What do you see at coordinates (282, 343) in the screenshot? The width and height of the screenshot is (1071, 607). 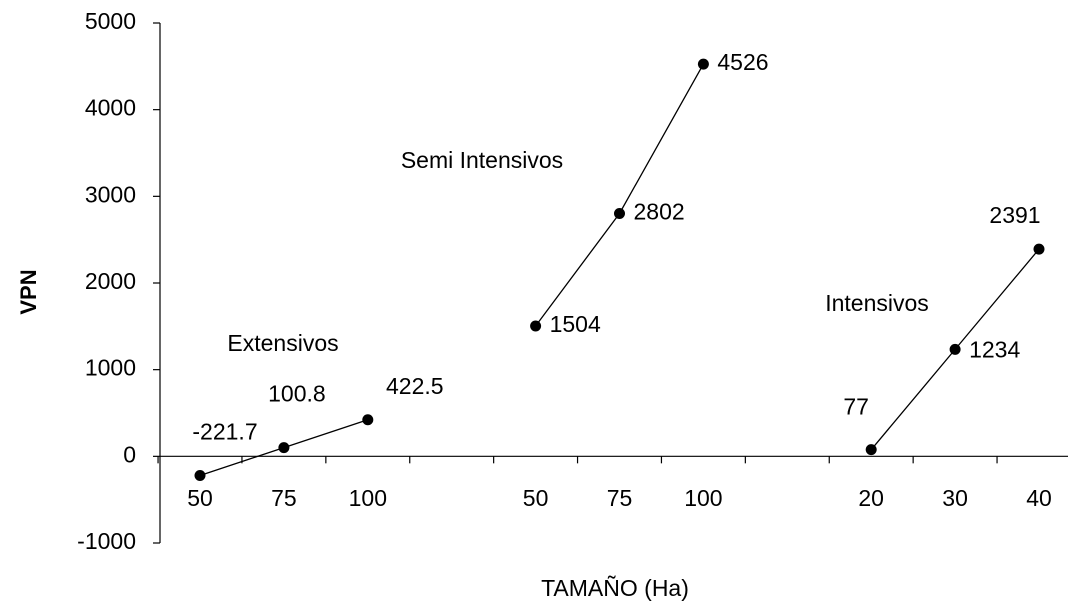 I see `series-label: Extensivos` at bounding box center [282, 343].